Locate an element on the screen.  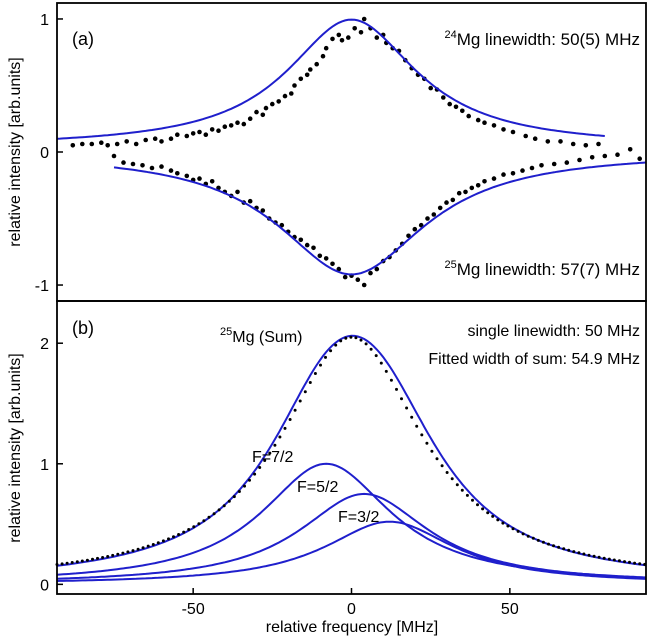
a-annotation-24mg: 24Mg linewidth: 50(5) MHz is located at coordinates (542, 39).